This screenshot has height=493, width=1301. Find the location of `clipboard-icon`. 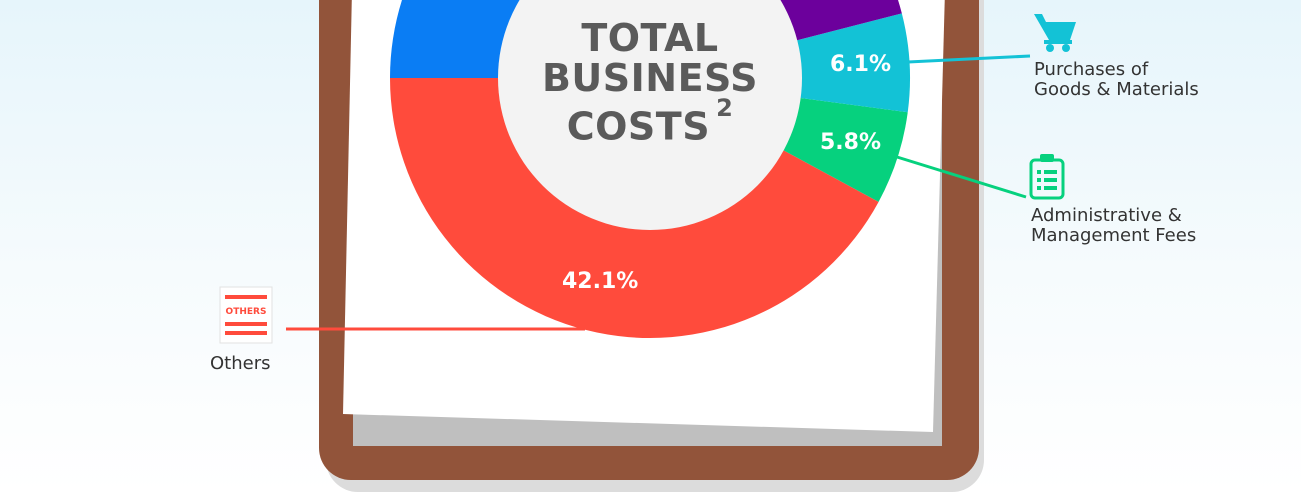

clipboard-icon is located at coordinates (1047, 177).